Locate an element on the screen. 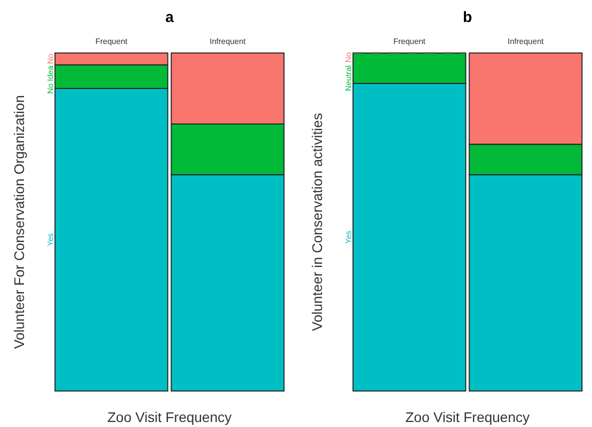  chart-title: b is located at coordinates (467, 17).